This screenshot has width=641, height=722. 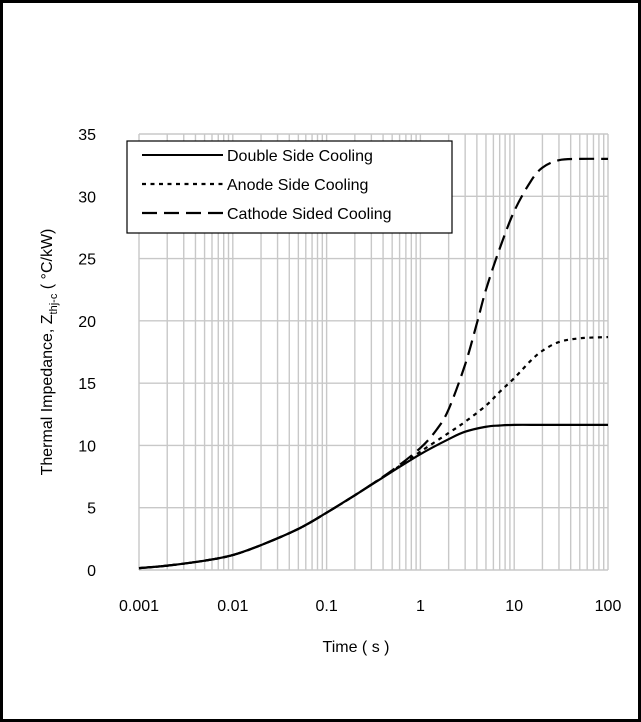 What do you see at coordinates (87, 260) in the screenshot?
I see `y-tick-label: 25` at bounding box center [87, 260].